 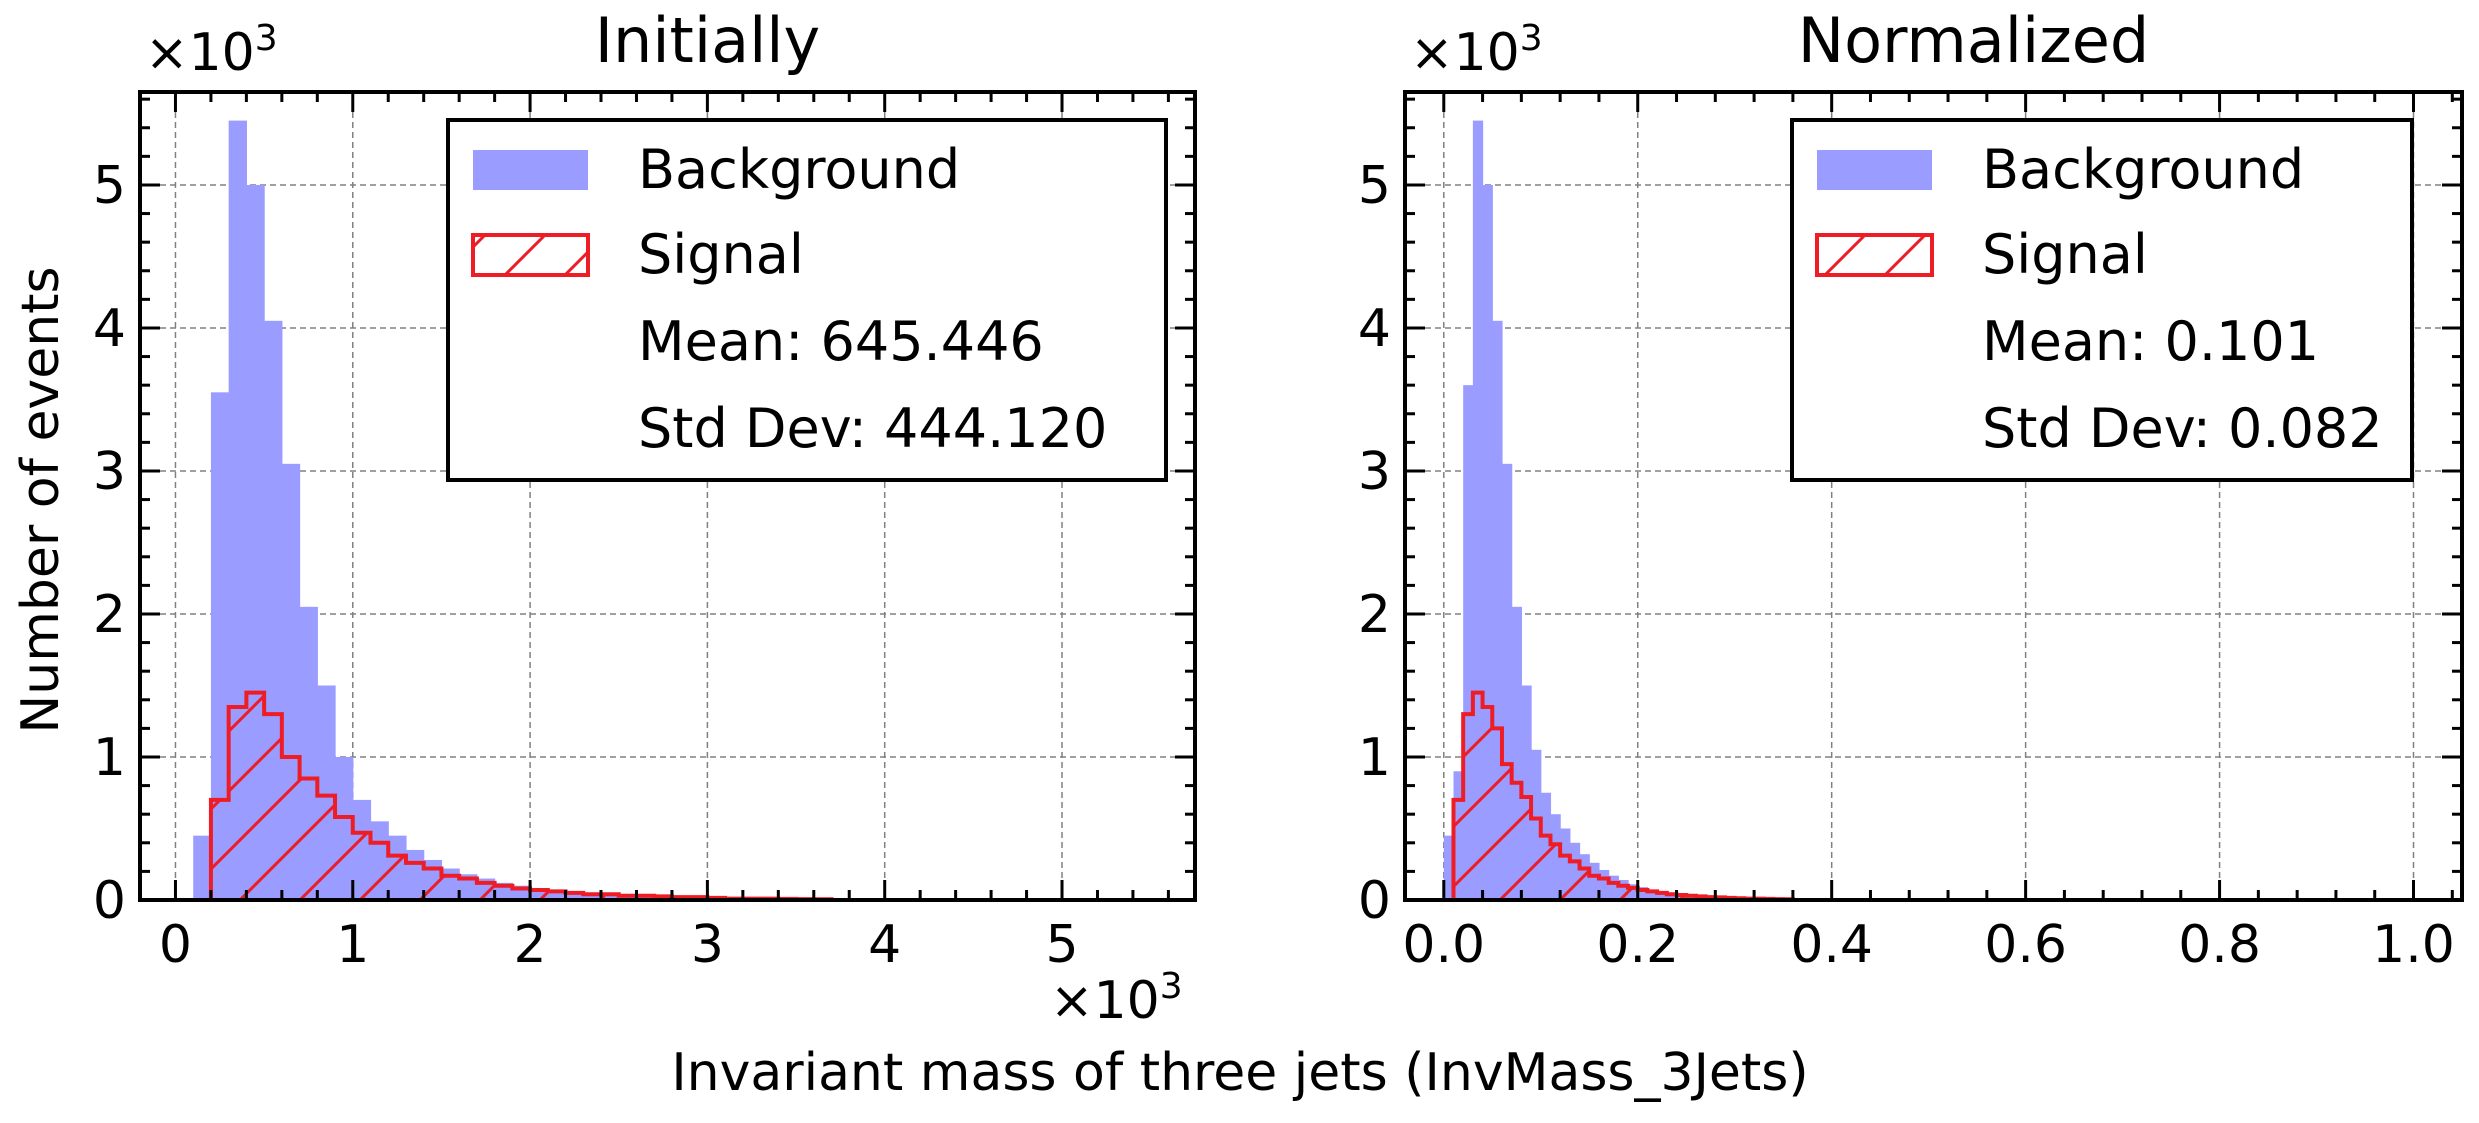 What do you see at coordinates (2219, 945) in the screenshot?
I see `x-tick-label: 0.8` at bounding box center [2219, 945].